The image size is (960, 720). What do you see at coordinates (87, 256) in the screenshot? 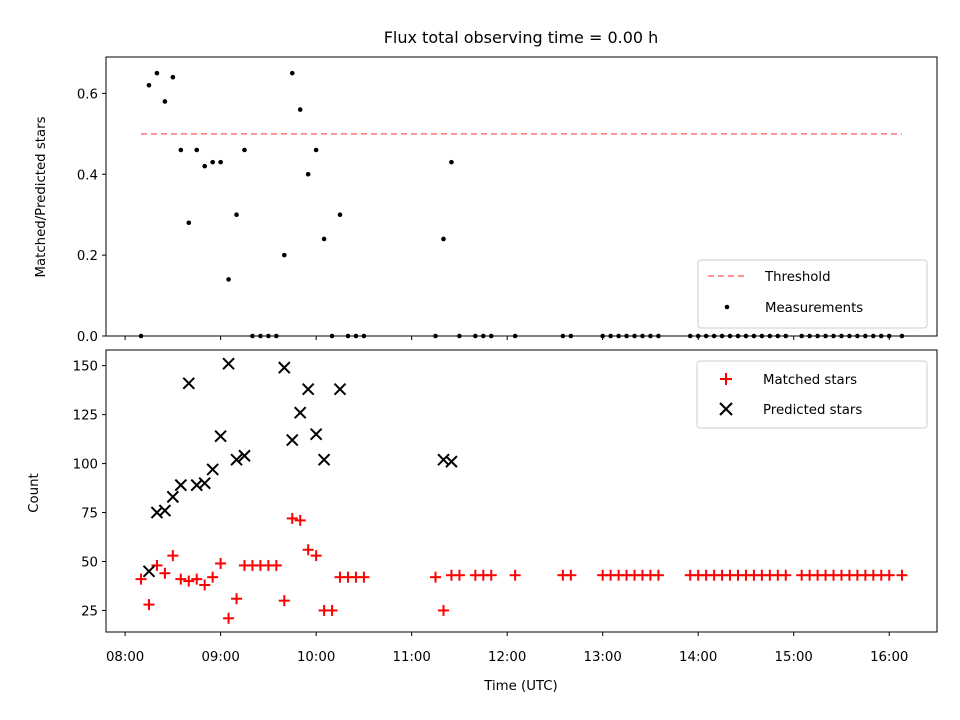
I see `top-y-tick-label: 0.2` at bounding box center [87, 256].